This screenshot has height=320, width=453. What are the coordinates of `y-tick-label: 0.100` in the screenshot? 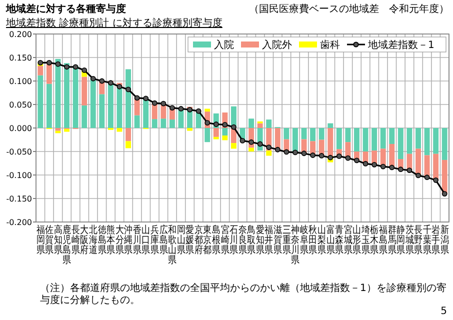 It's located at (20, 81).